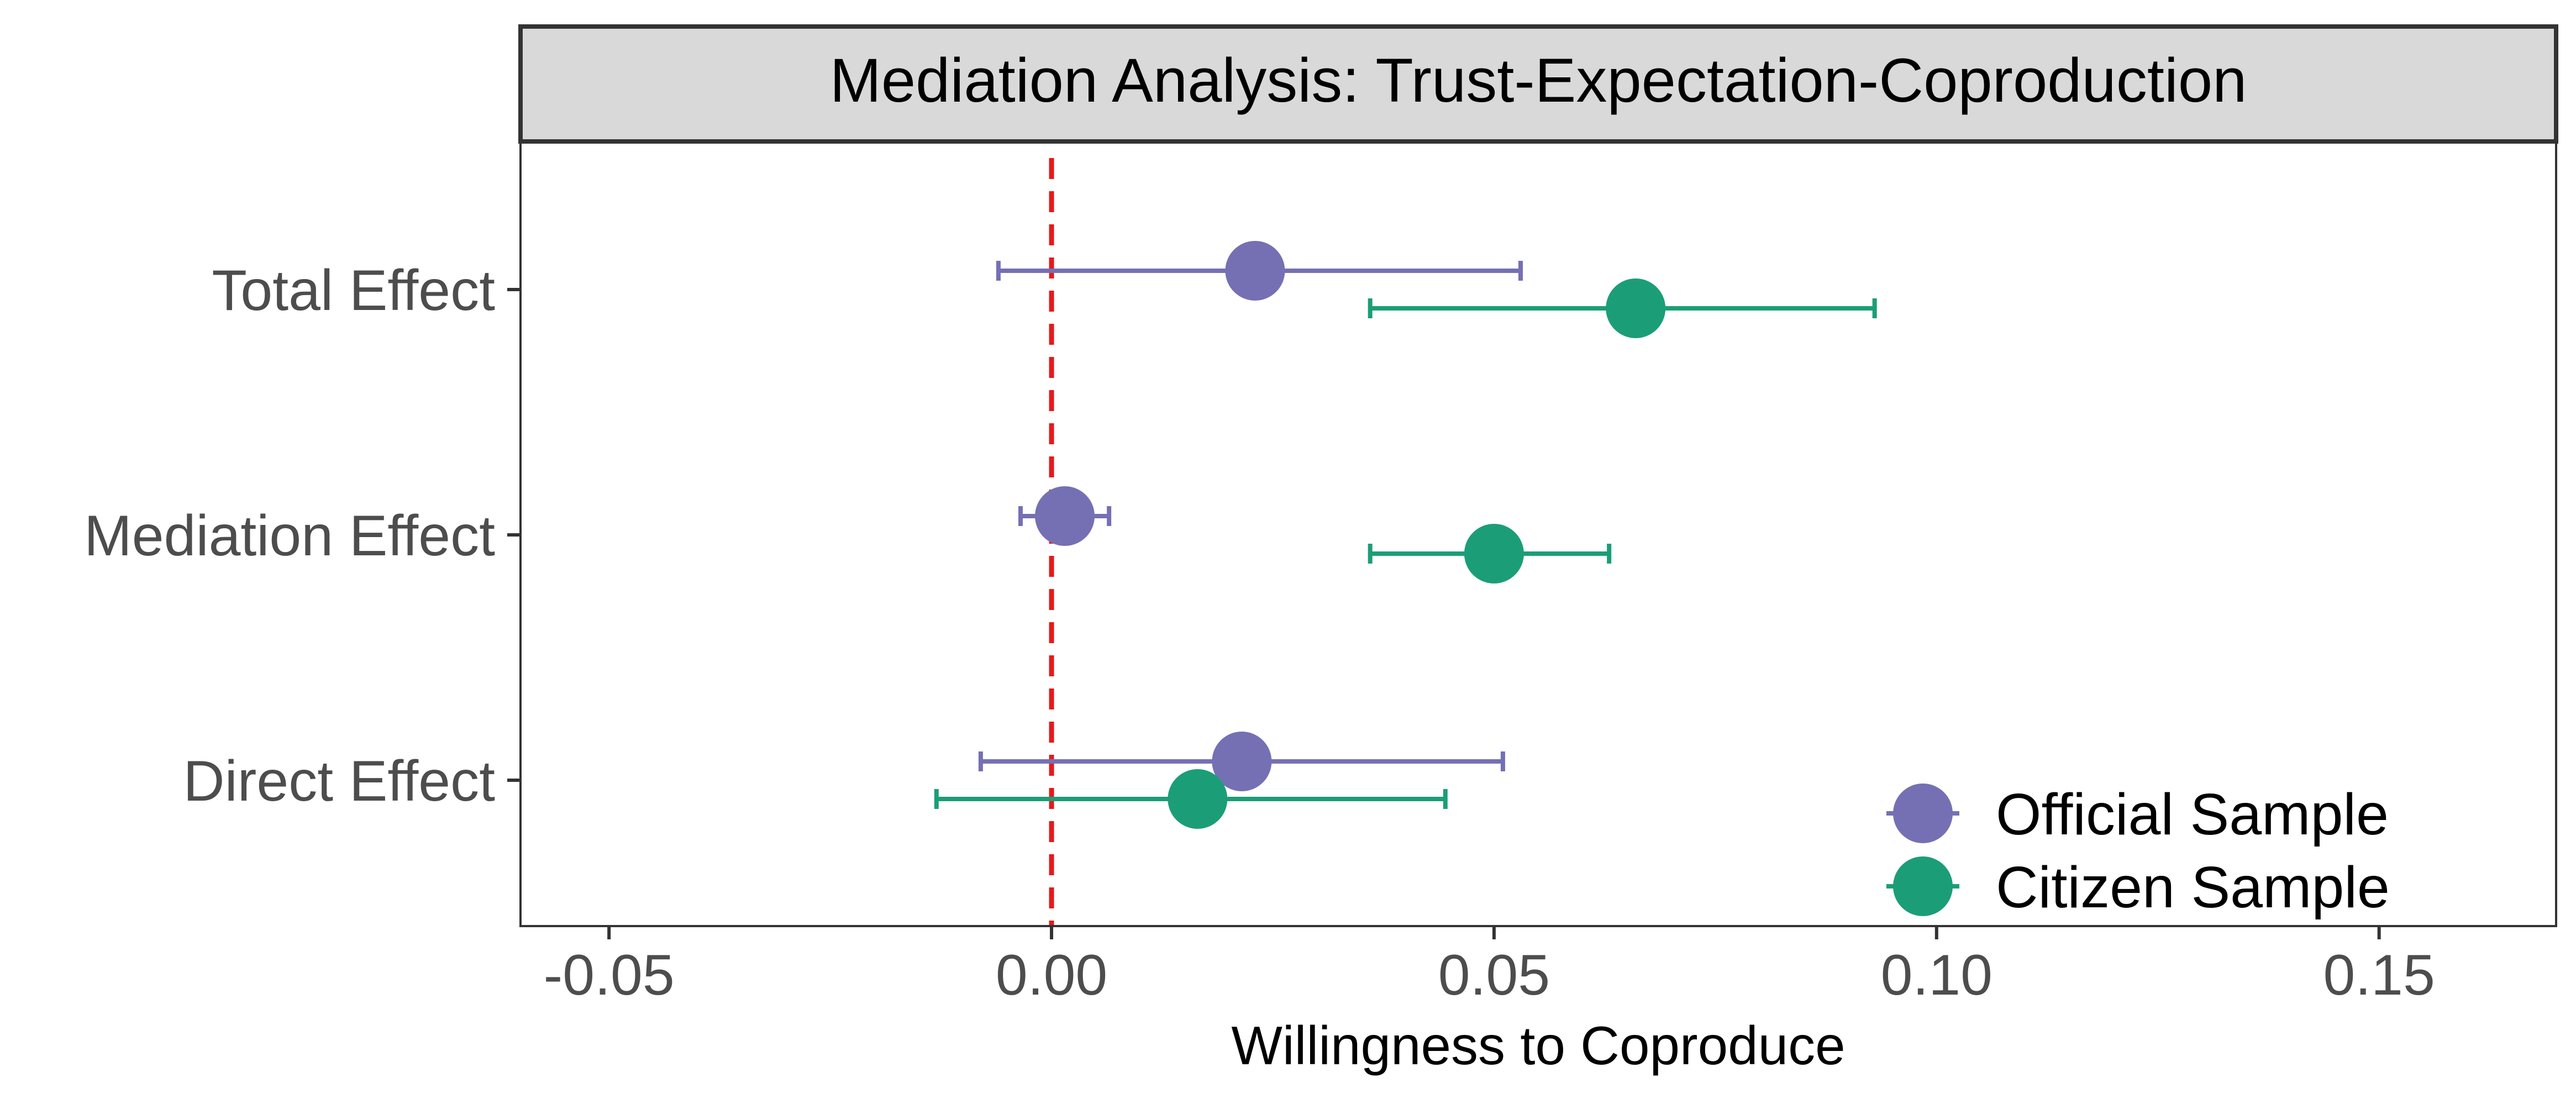  I want to click on x-tick-label: -0.05, so click(609, 975).